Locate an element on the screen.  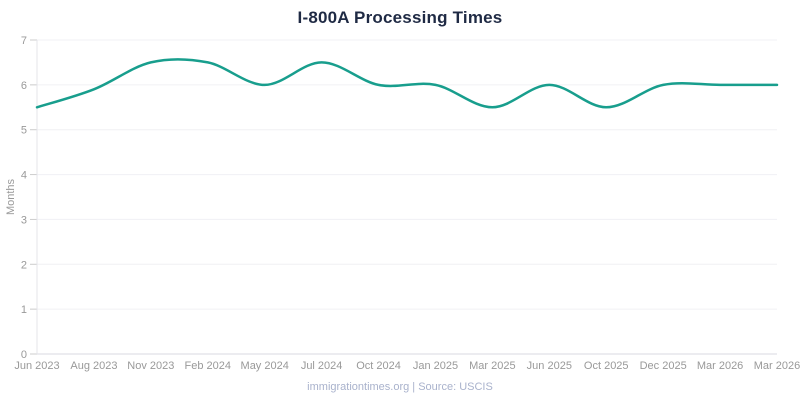
y-axis-tick-label: 0 is located at coordinates (24, 355).